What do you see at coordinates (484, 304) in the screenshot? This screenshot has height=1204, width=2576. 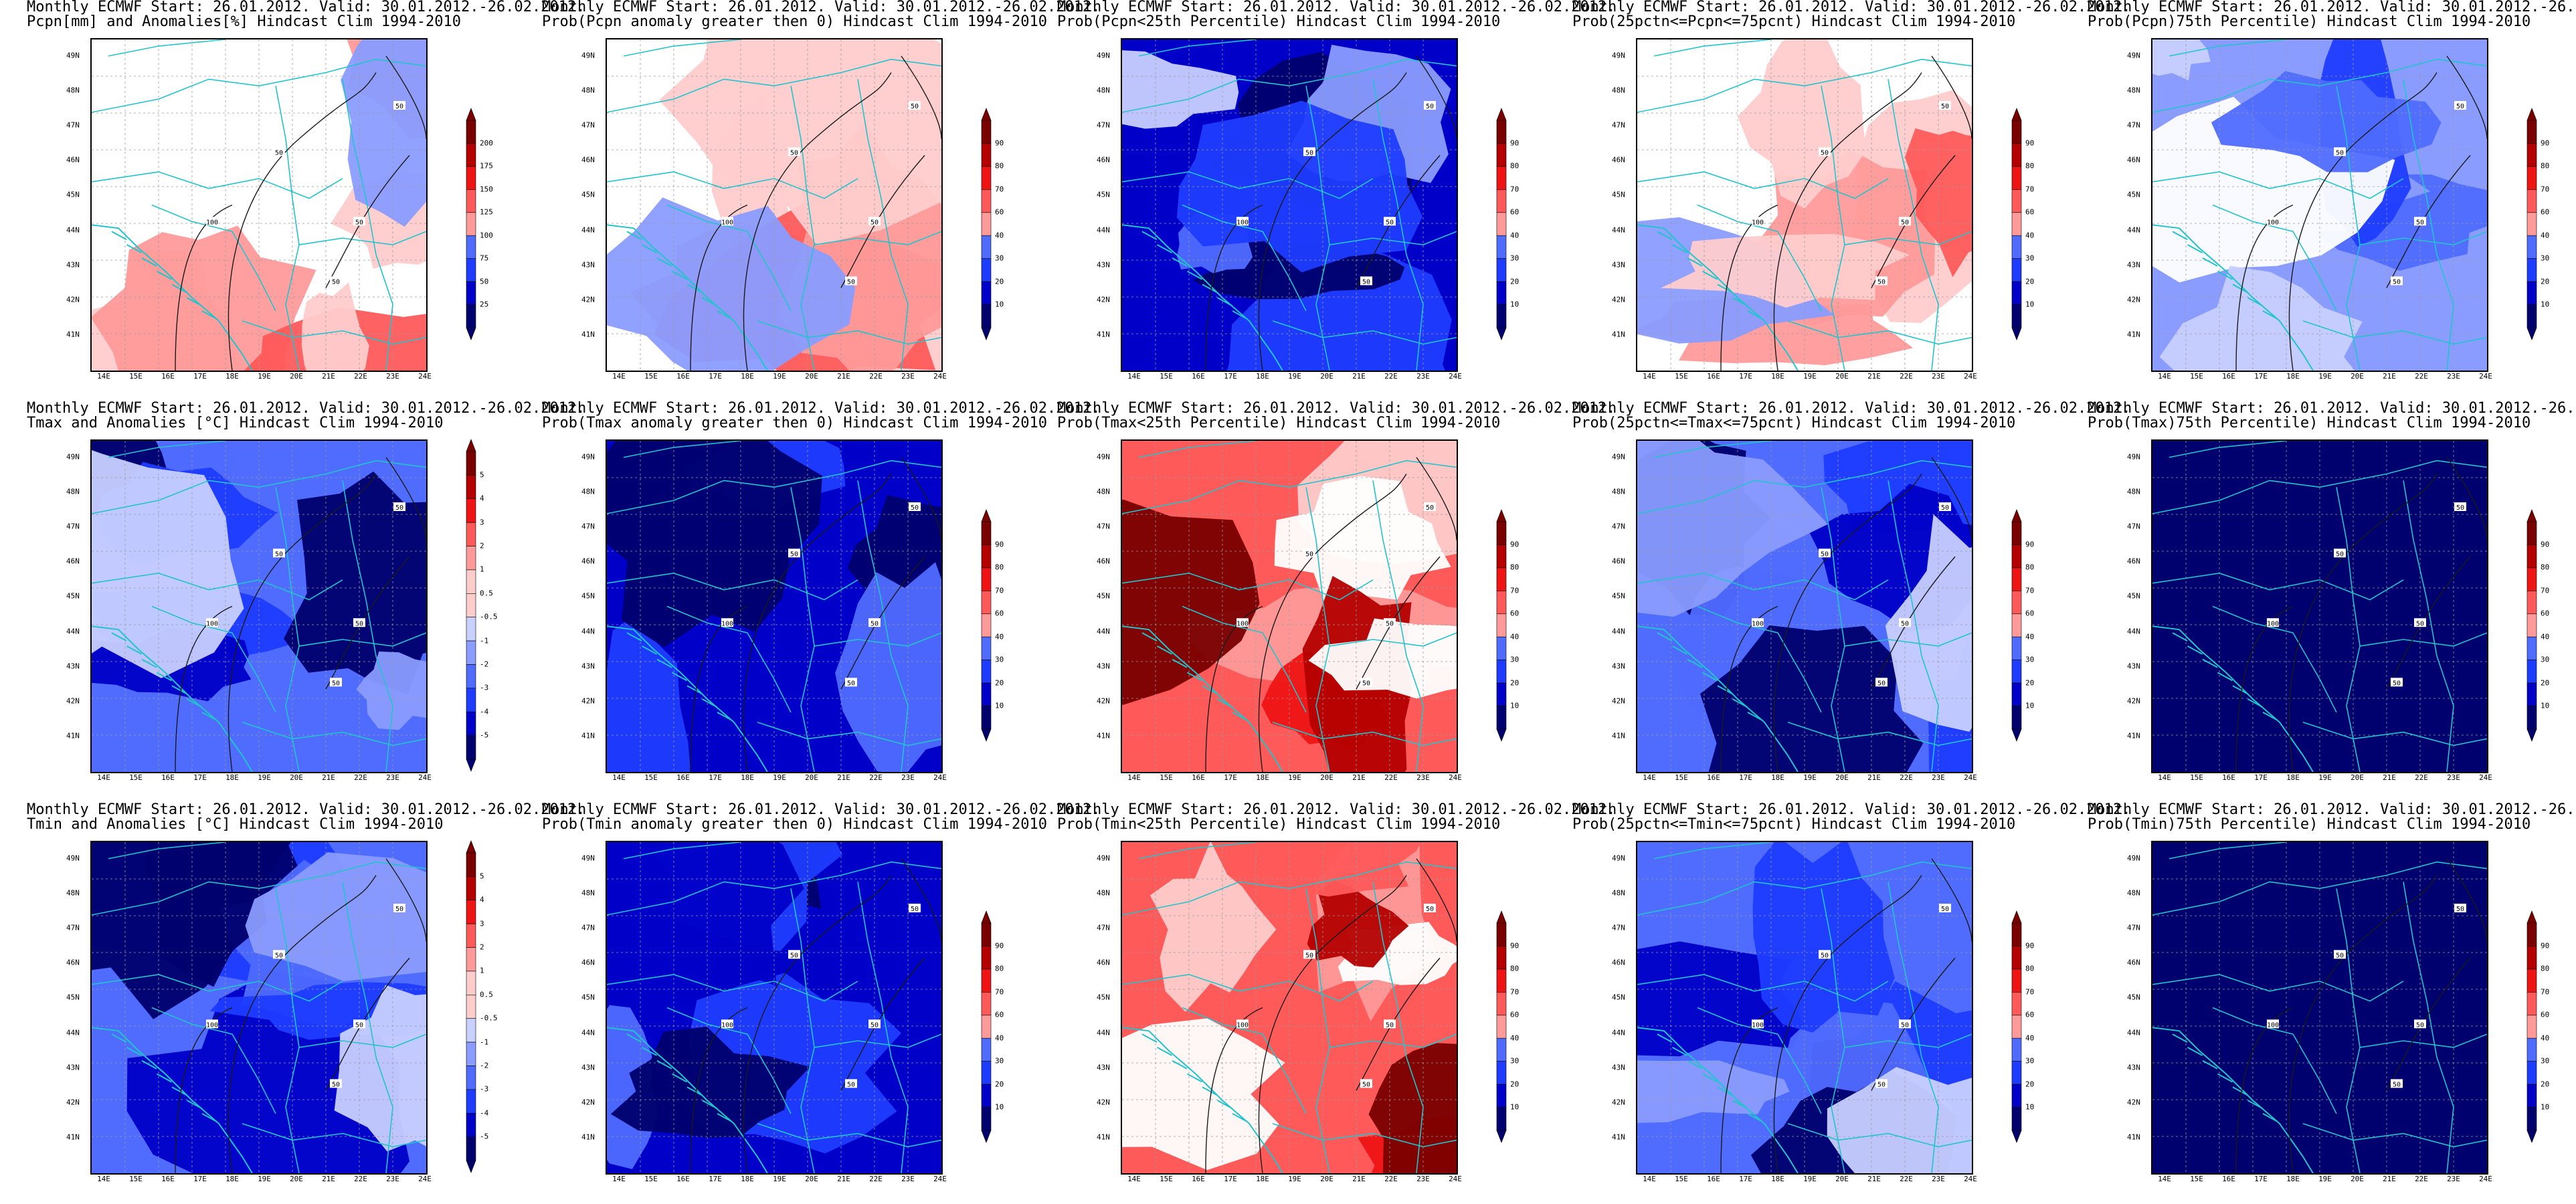 I see `colorbar-tick-label: 25` at bounding box center [484, 304].